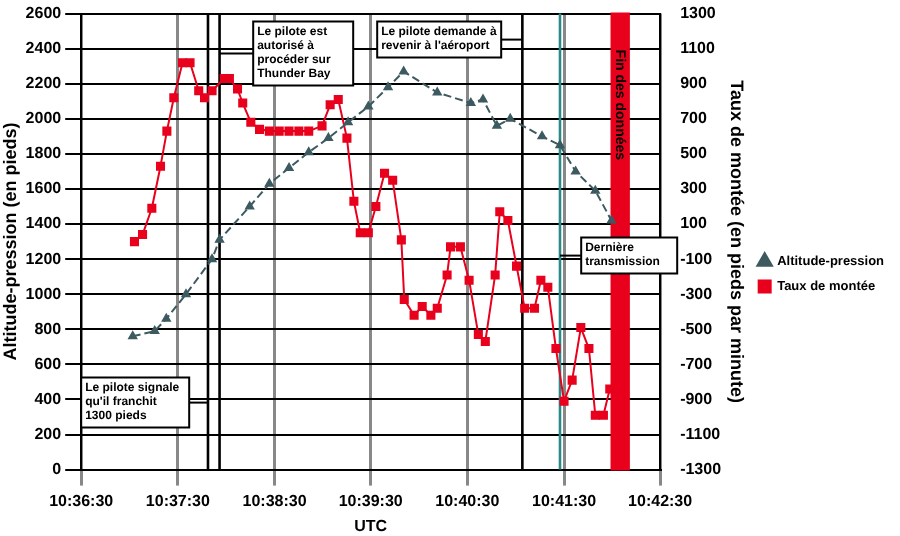  I want to click on y-tick-label: 400, so click(48, 398).